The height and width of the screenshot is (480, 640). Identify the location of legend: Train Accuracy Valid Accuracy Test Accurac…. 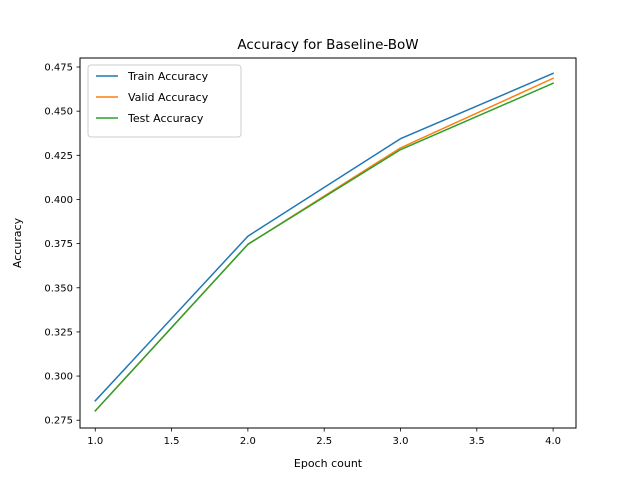
(164, 101).